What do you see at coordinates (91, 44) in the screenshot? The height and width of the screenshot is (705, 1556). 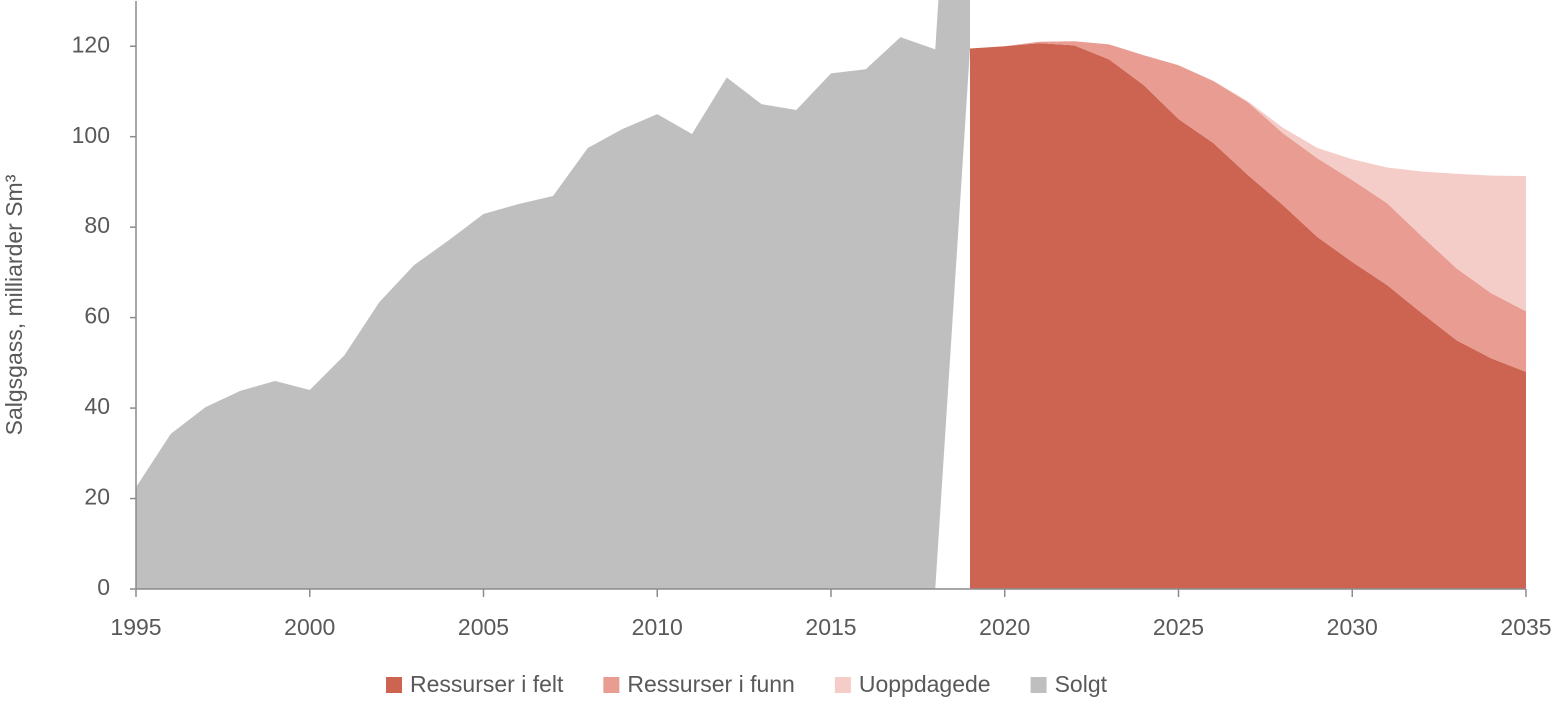 I see `y-tick-label: 120` at bounding box center [91, 44].